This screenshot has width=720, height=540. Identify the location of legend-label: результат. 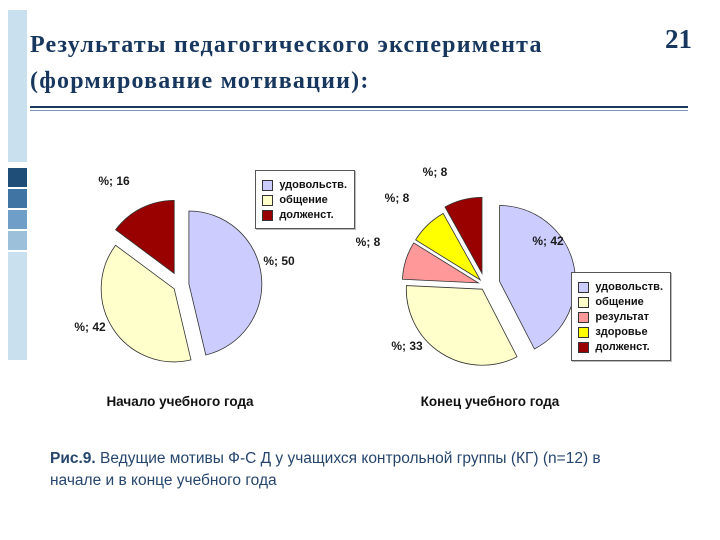
(622, 317).